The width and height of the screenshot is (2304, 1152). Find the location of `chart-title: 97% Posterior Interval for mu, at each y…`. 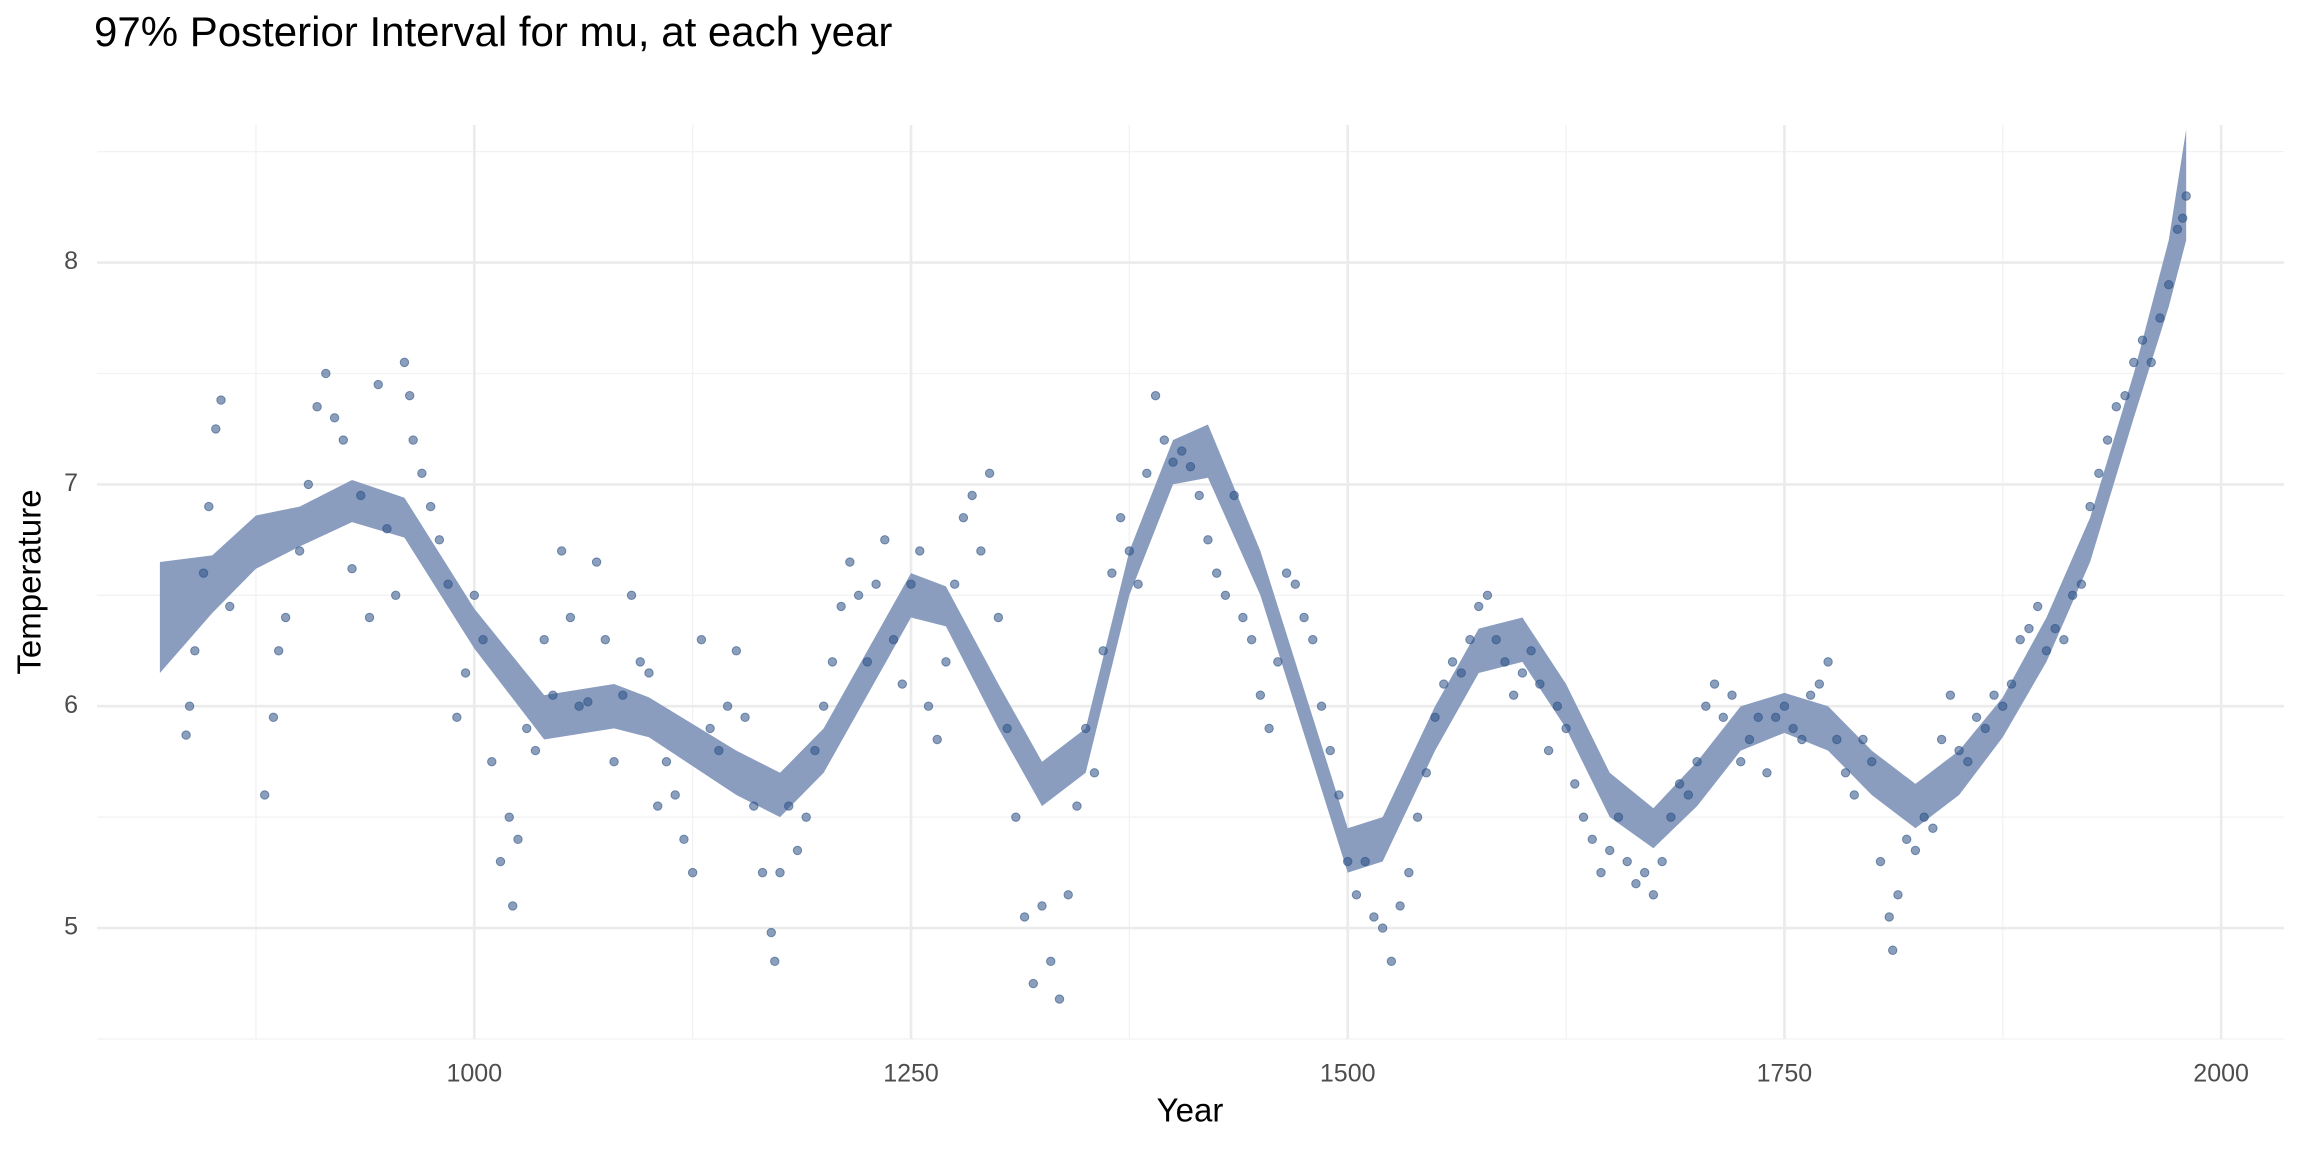

chart-title: 97% Posterior Interval for mu, at each y… is located at coordinates (493, 31).